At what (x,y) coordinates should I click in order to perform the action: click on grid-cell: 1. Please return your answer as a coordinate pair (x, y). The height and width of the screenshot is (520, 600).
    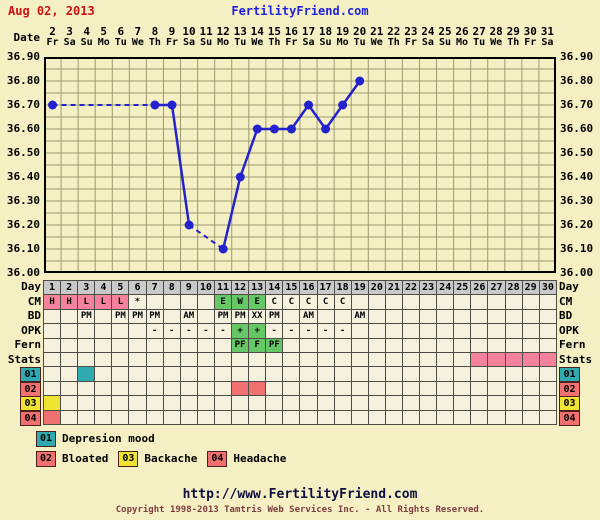
    Looking at the image, I should click on (52, 287).